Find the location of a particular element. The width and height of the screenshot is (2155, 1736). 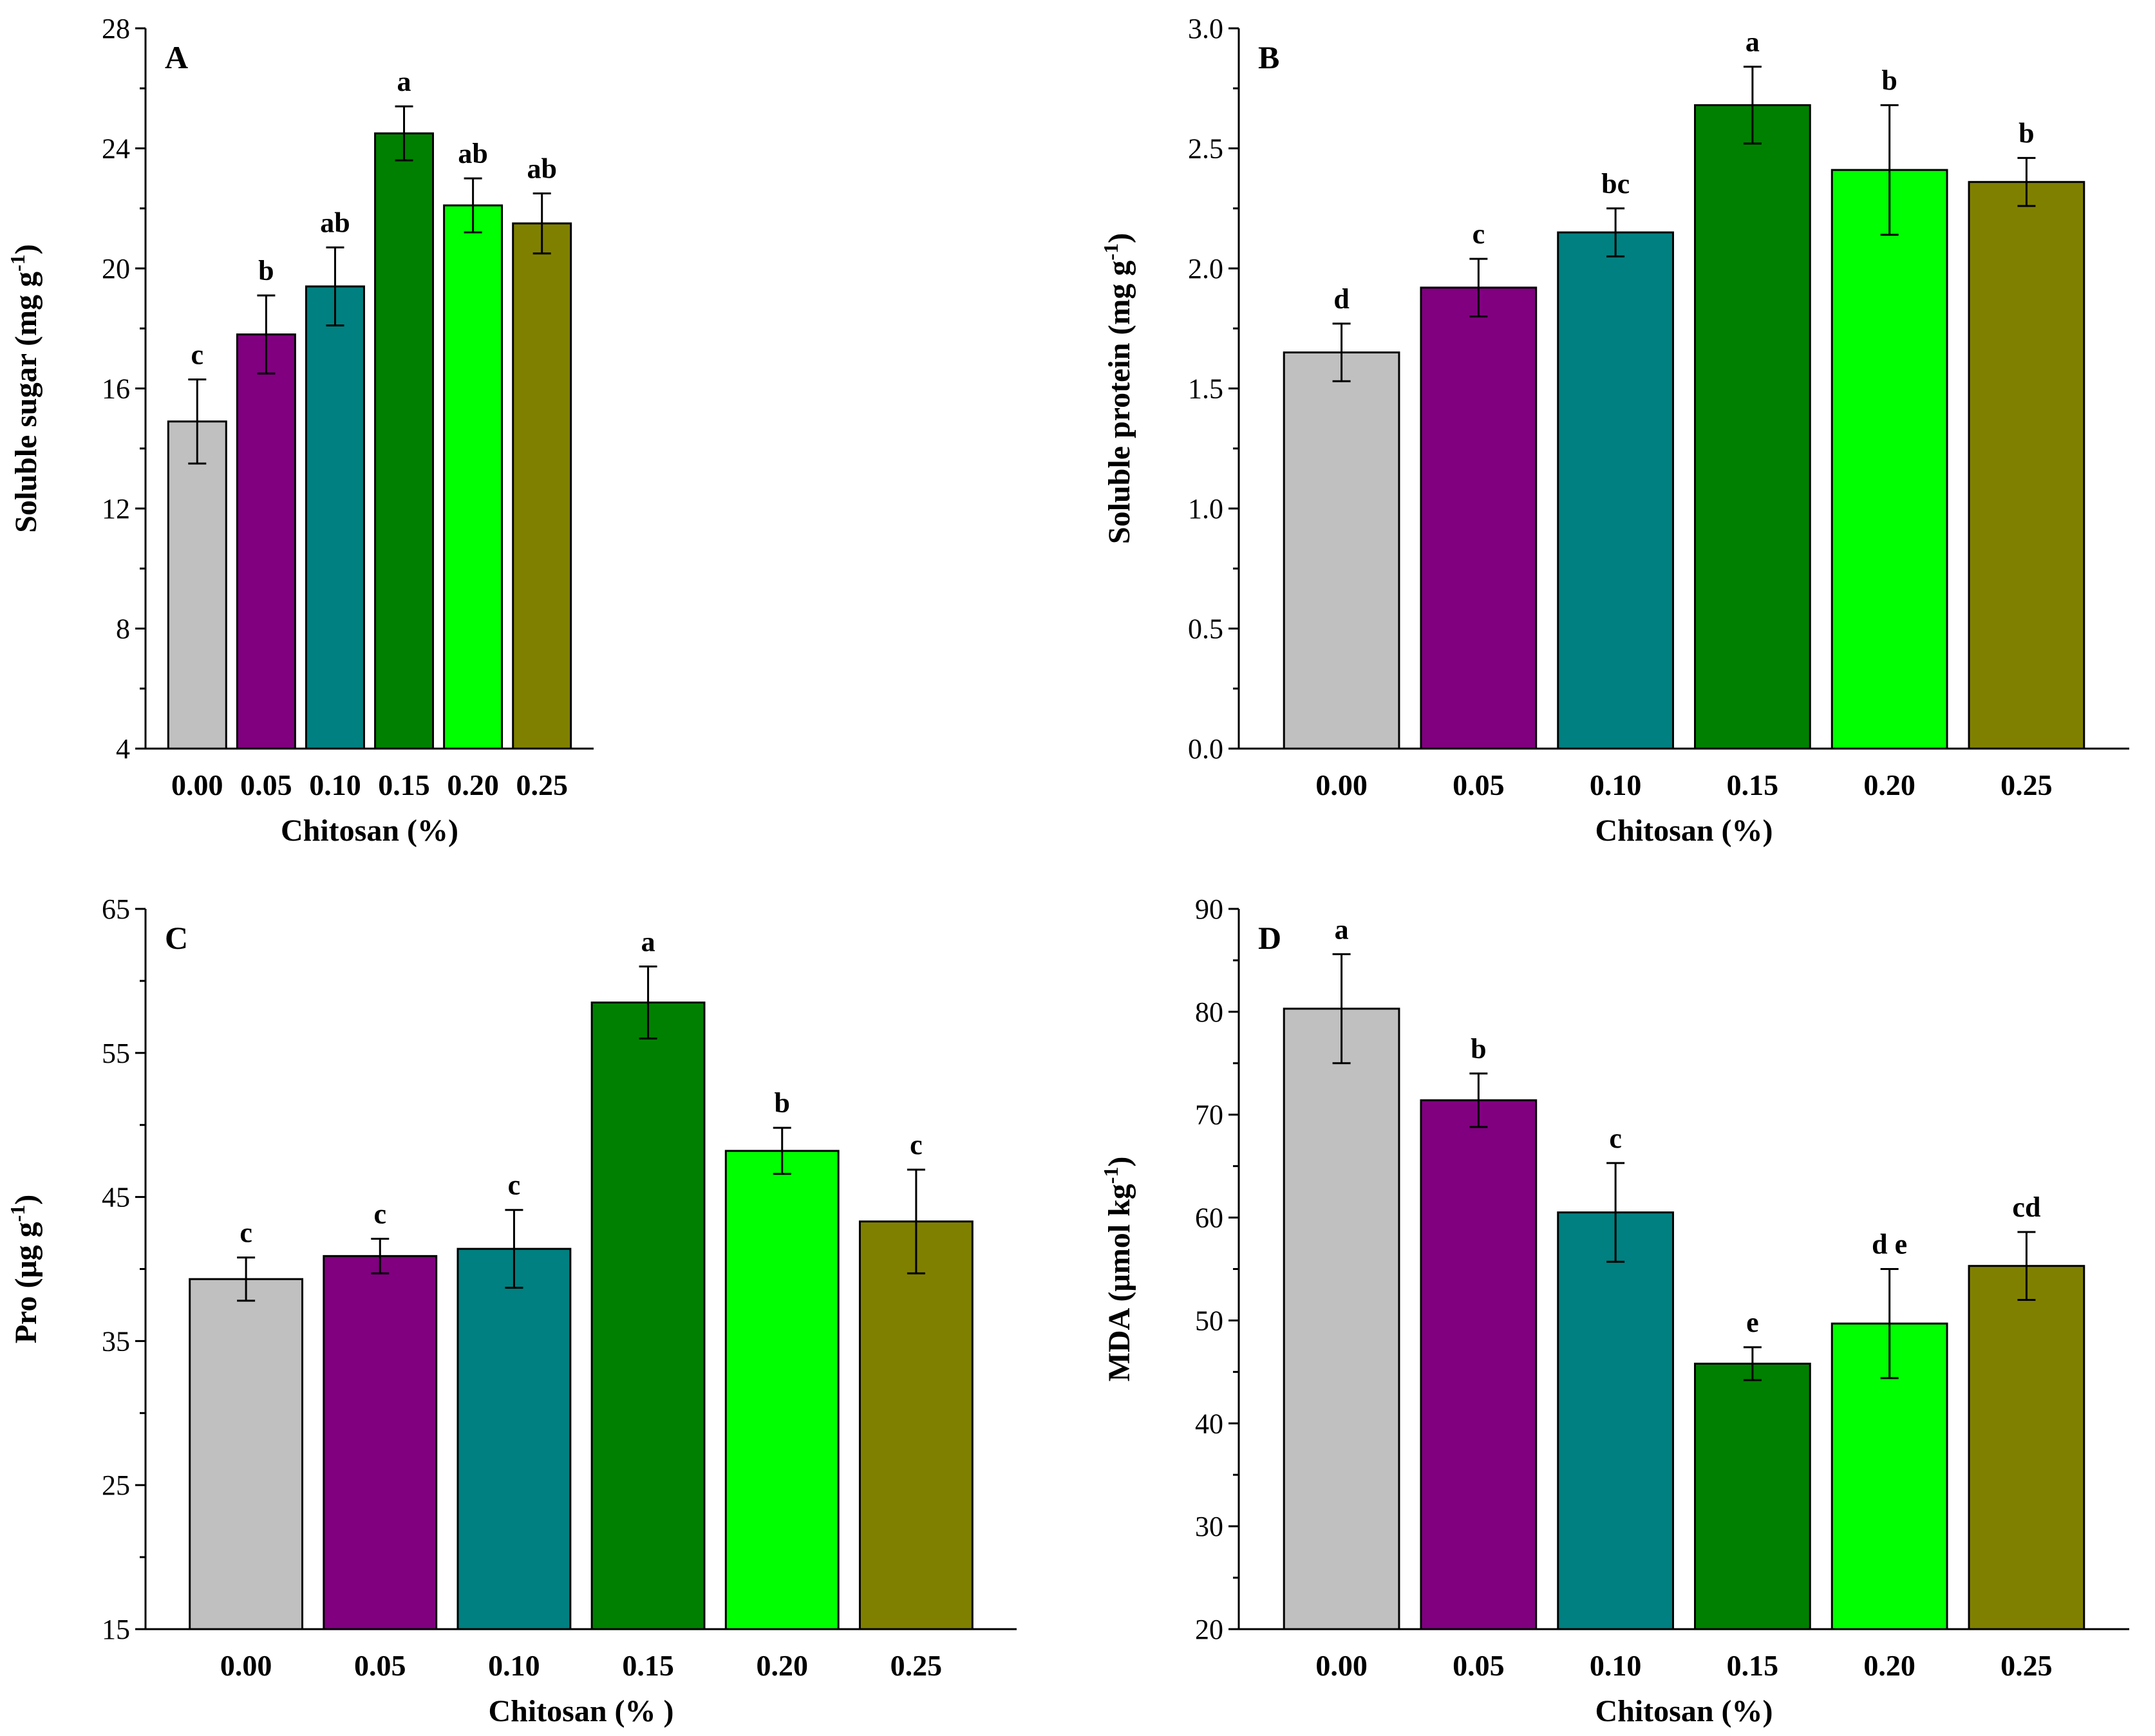

y-axis-title: MDA (μmol kg-1) is located at coordinates (1117, 1269).